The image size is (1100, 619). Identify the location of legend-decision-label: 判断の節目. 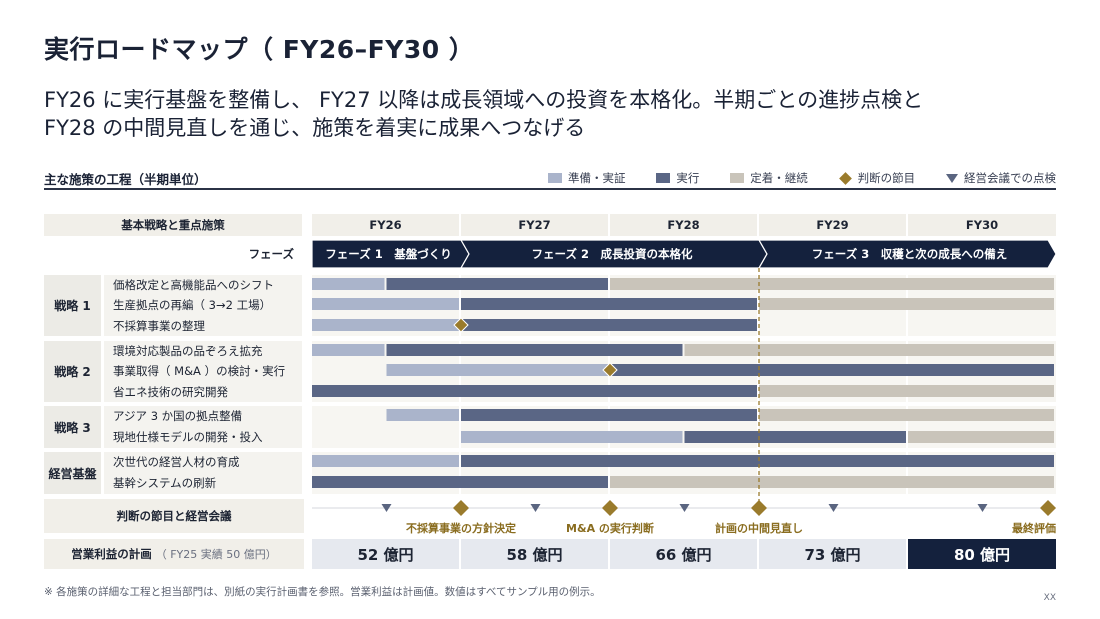
(886, 178).